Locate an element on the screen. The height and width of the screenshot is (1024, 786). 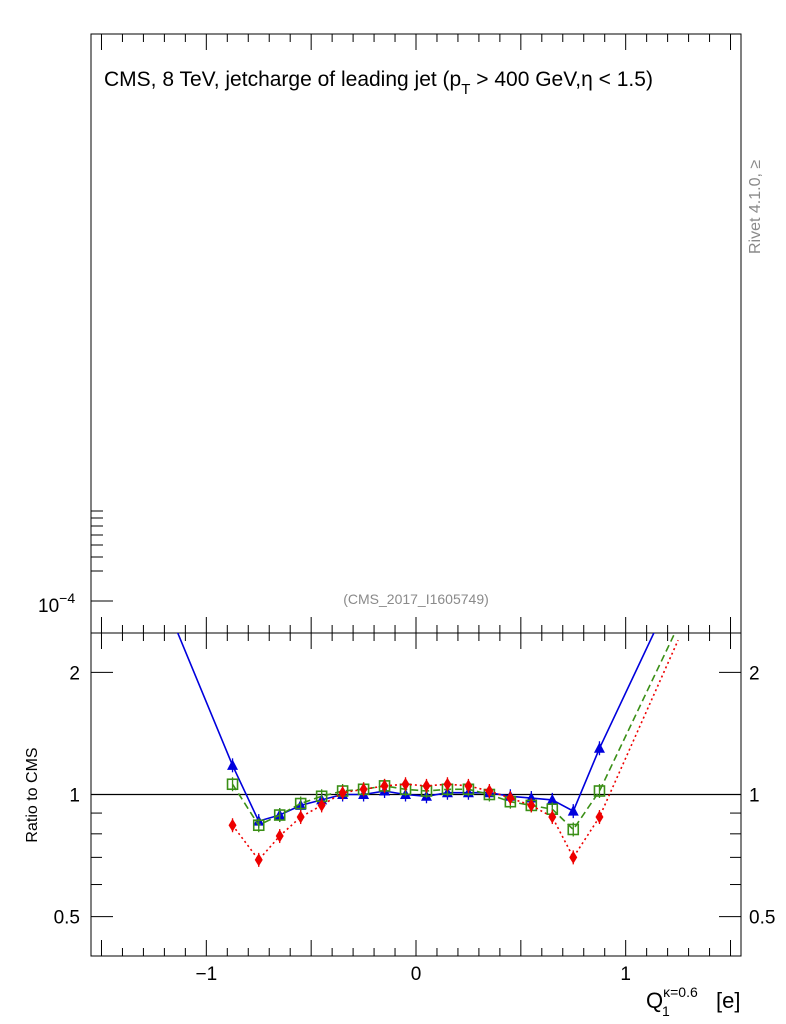
ratio-series is located at coordinates (427, 750).